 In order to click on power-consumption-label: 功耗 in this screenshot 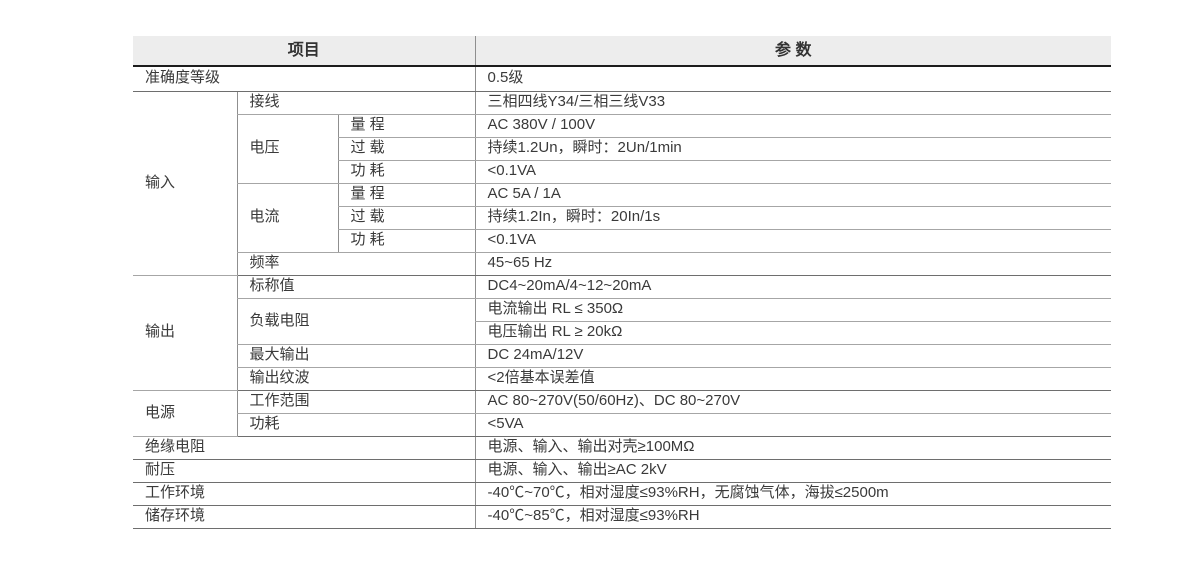, I will do `click(356, 425)`.